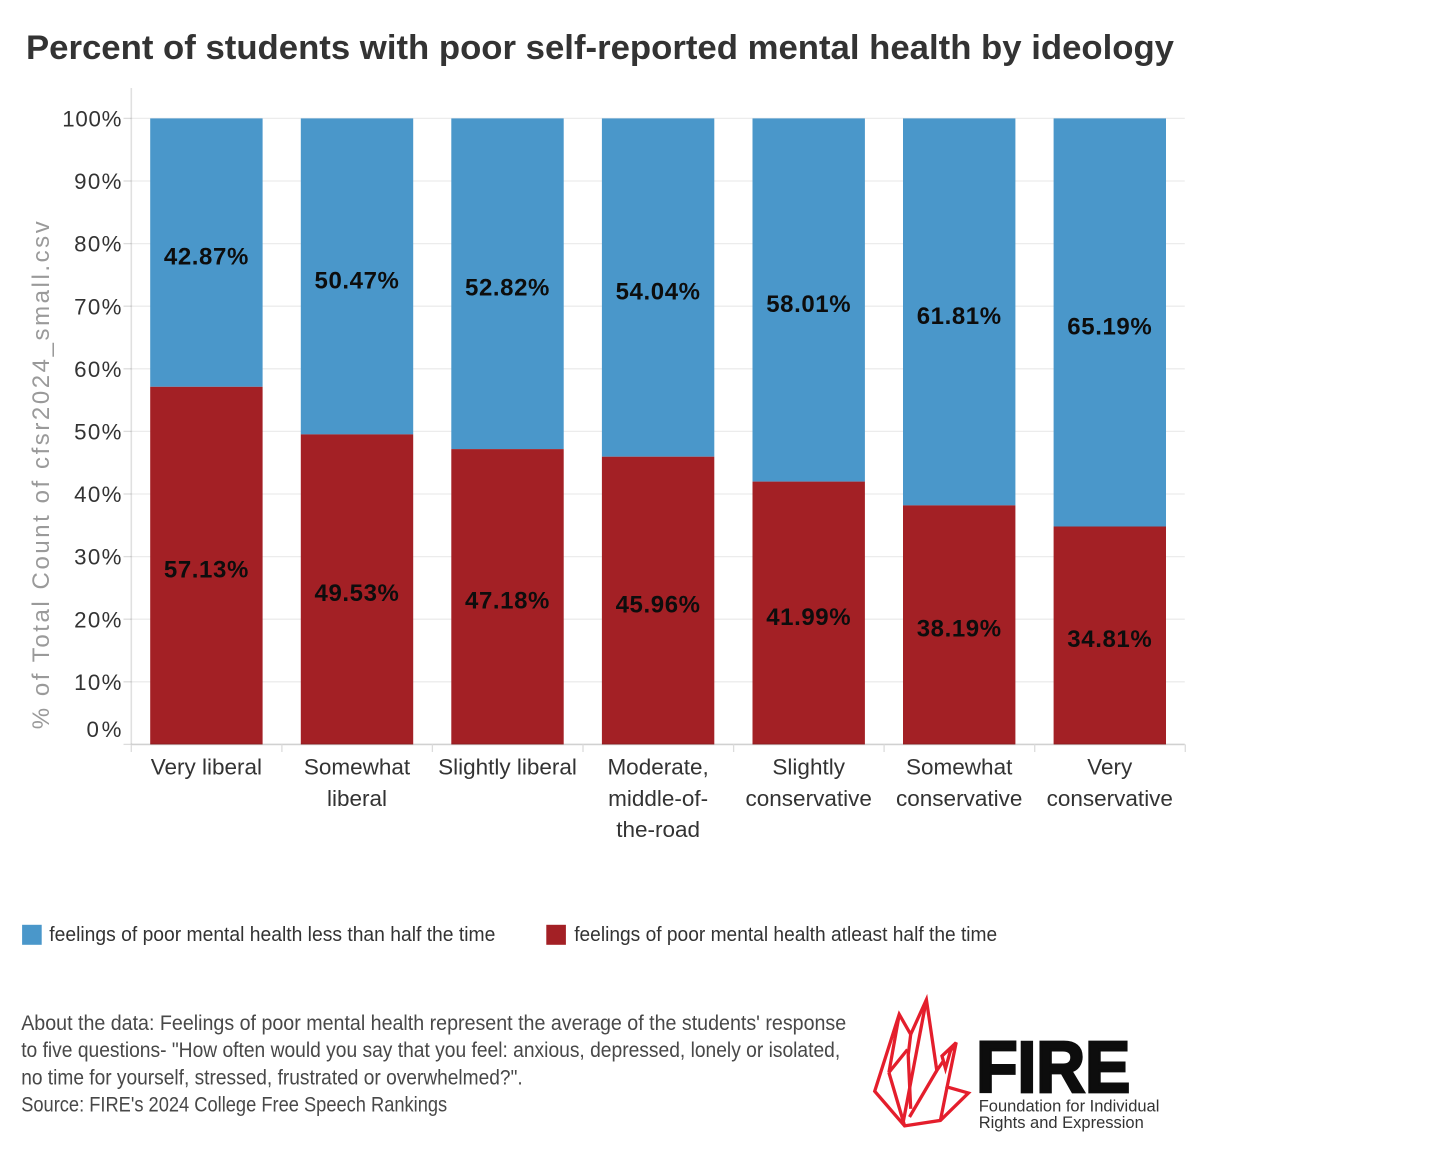 The image size is (1456, 1165). I want to click on svg-text: 57.13%, so click(206, 569).